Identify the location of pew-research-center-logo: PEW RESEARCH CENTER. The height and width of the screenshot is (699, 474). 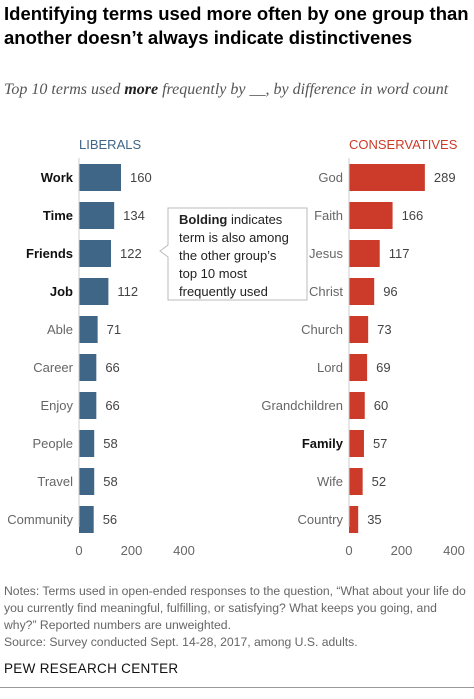
(91, 668).